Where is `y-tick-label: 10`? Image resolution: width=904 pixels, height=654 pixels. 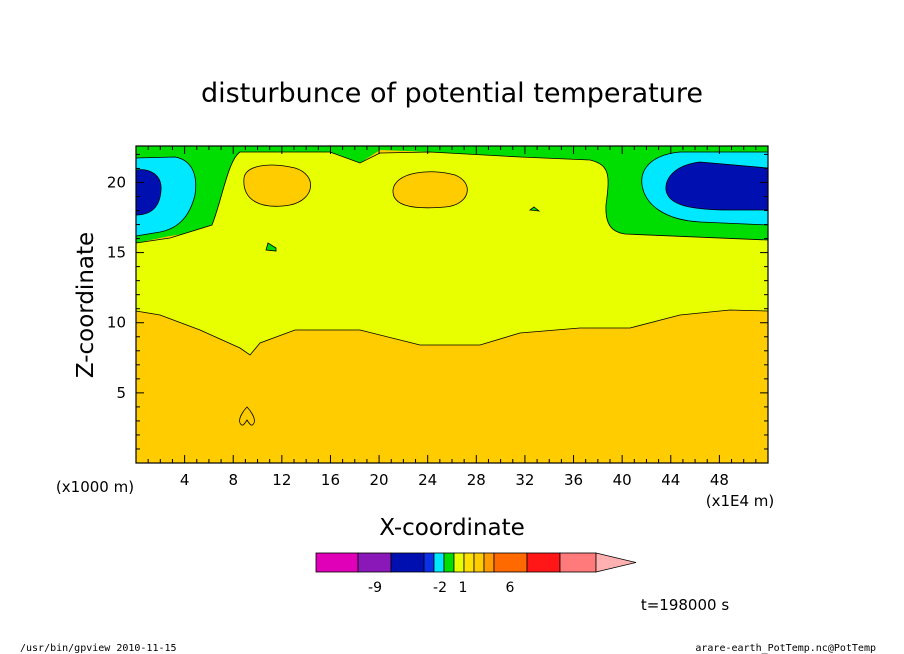 y-tick-label: 10 is located at coordinates (116, 323).